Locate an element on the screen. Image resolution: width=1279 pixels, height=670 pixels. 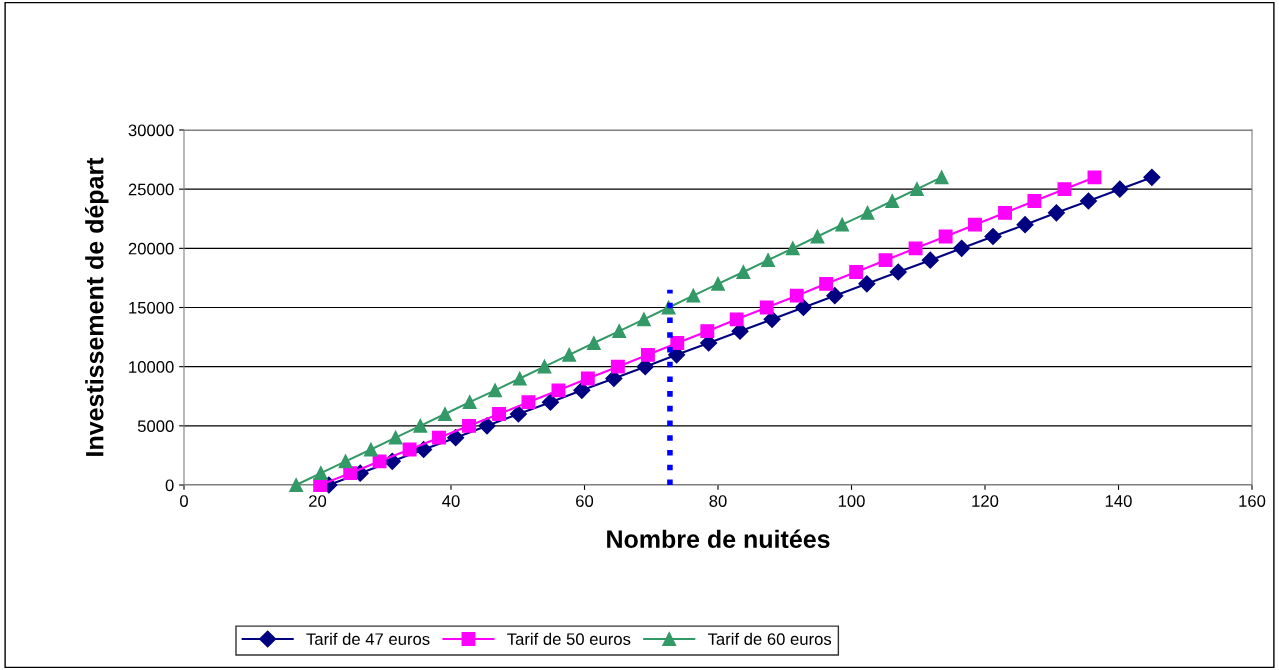
x-tick-label: 20 is located at coordinates (318, 501).